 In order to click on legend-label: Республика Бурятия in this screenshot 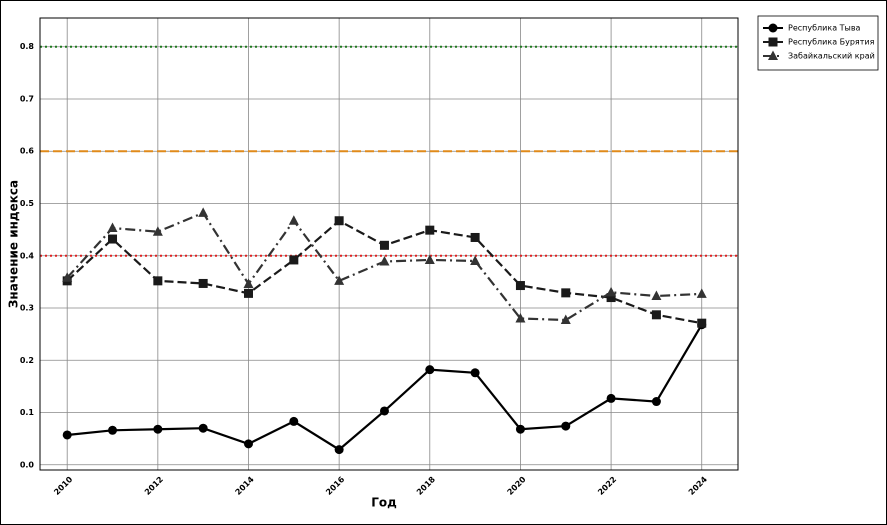, I will do `click(831, 42)`.